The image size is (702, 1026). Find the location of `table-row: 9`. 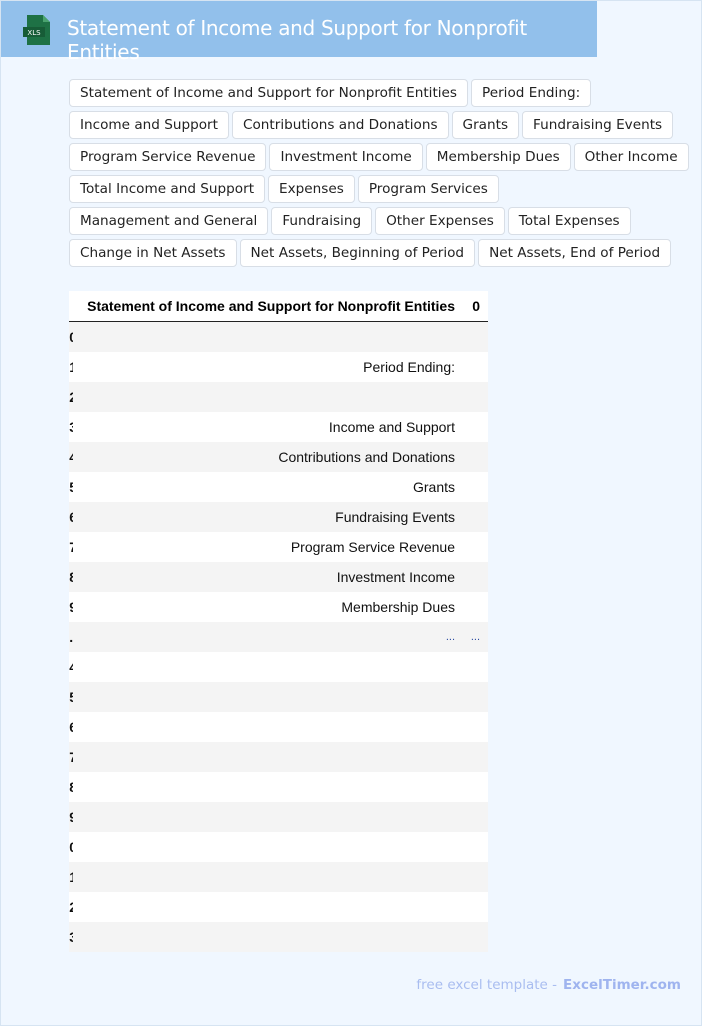

table-row: 9 is located at coordinates (278, 817).